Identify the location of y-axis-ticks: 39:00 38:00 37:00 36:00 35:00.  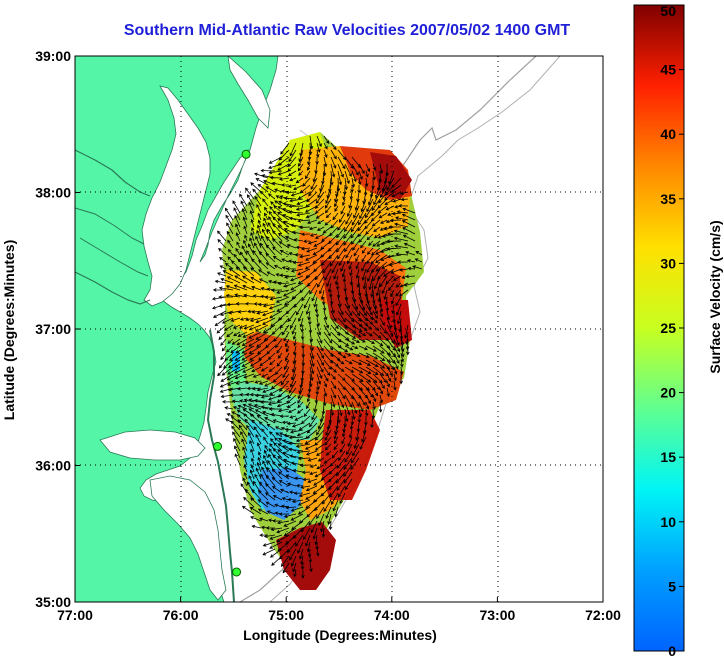
(57, 329).